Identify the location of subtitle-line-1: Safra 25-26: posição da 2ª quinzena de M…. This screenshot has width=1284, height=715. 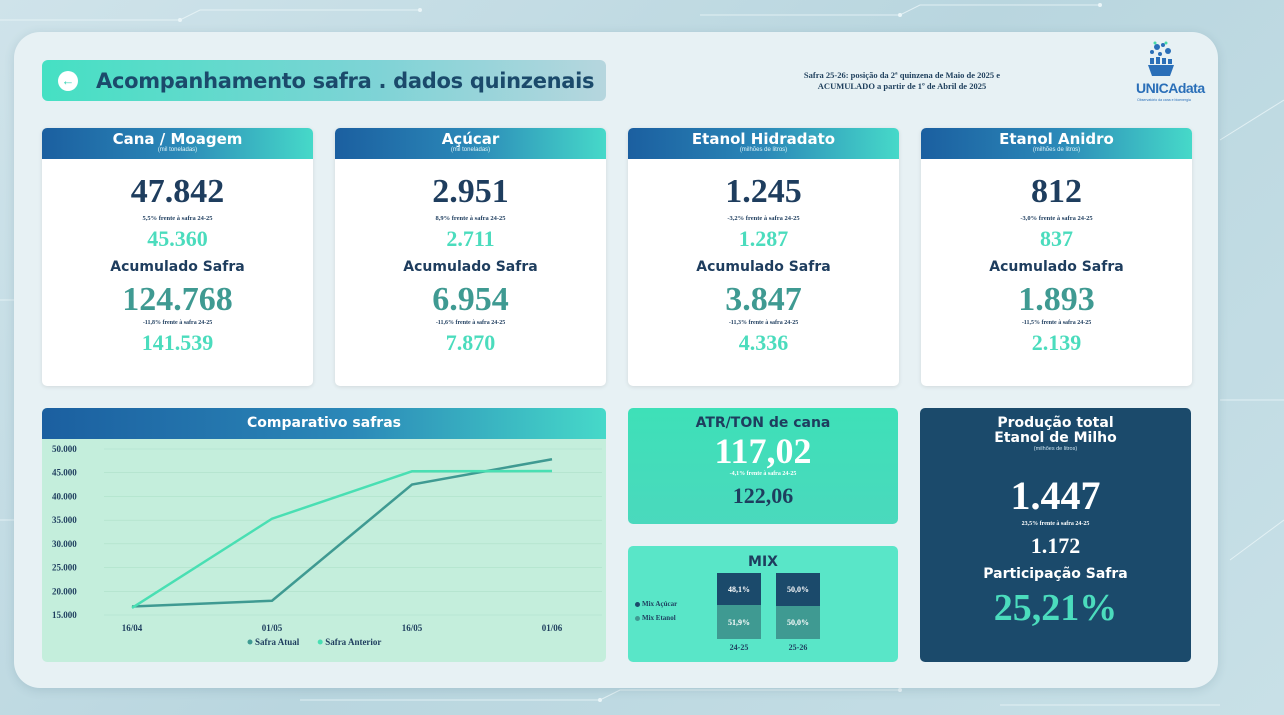
(902, 75).